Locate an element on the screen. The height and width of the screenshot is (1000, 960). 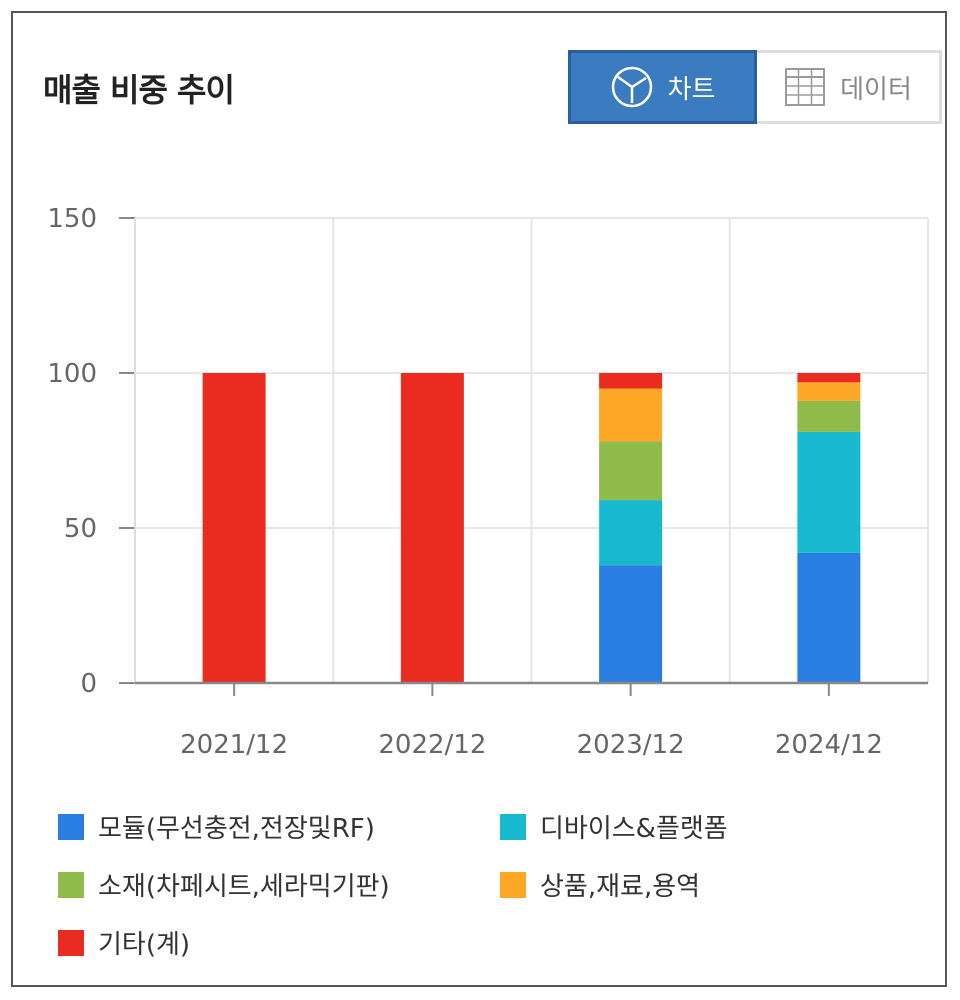
pie-chart-icon is located at coordinates (631, 87).